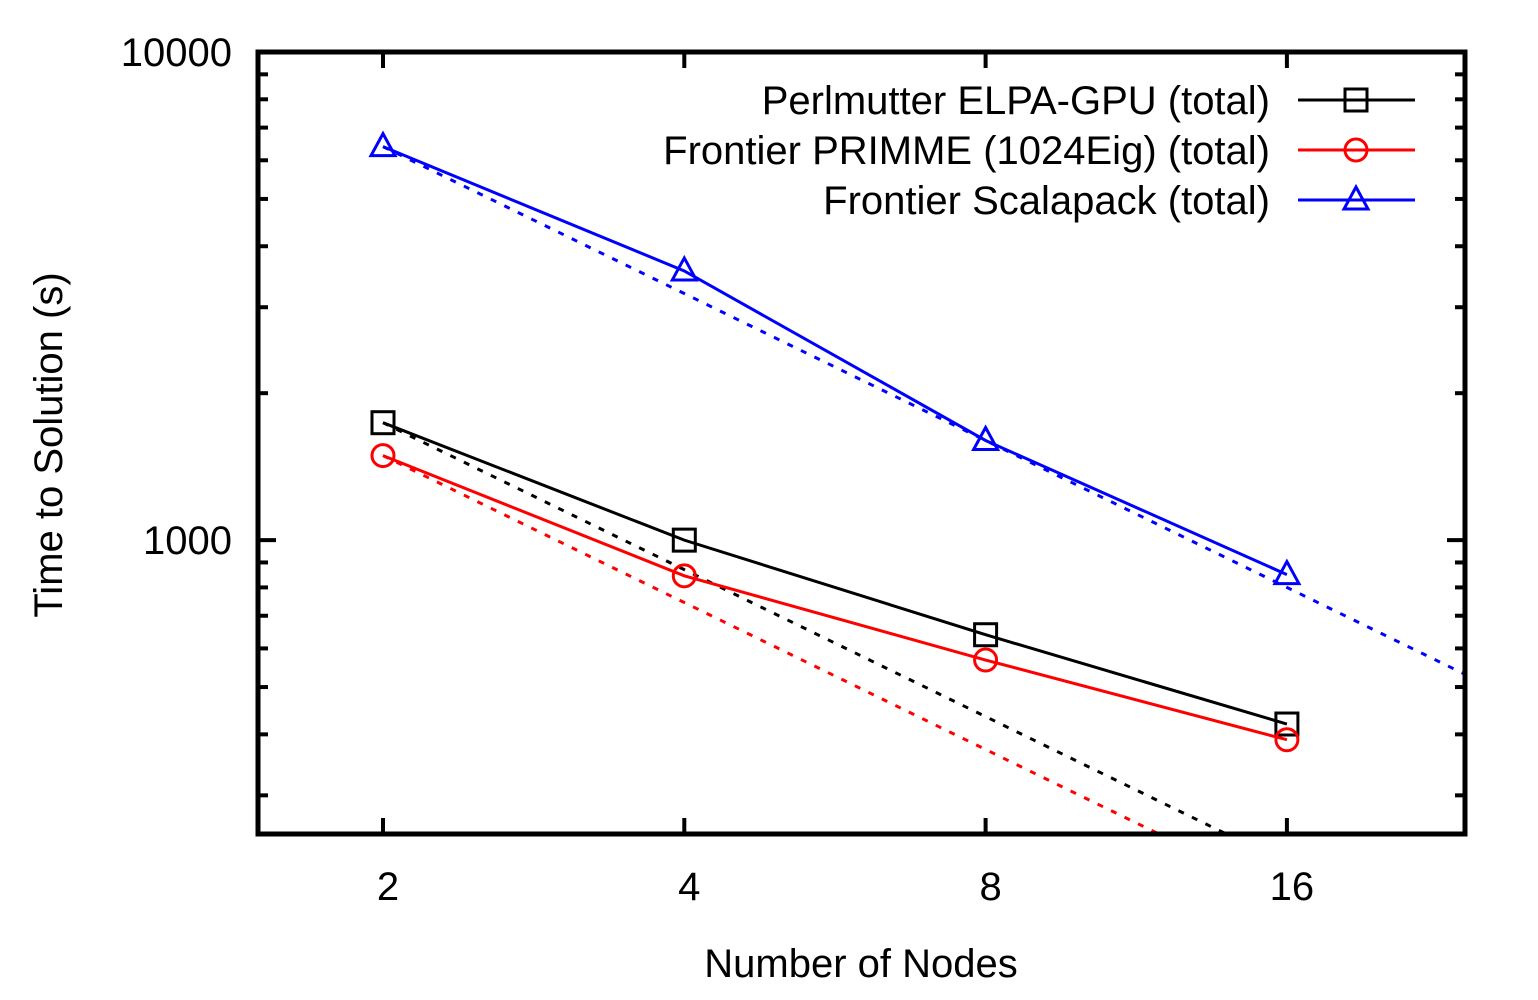 This screenshot has height=1000, width=1538. What do you see at coordinates (1046, 201) in the screenshot?
I see `legend-label-2: Frontier Scalapack (total)` at bounding box center [1046, 201].